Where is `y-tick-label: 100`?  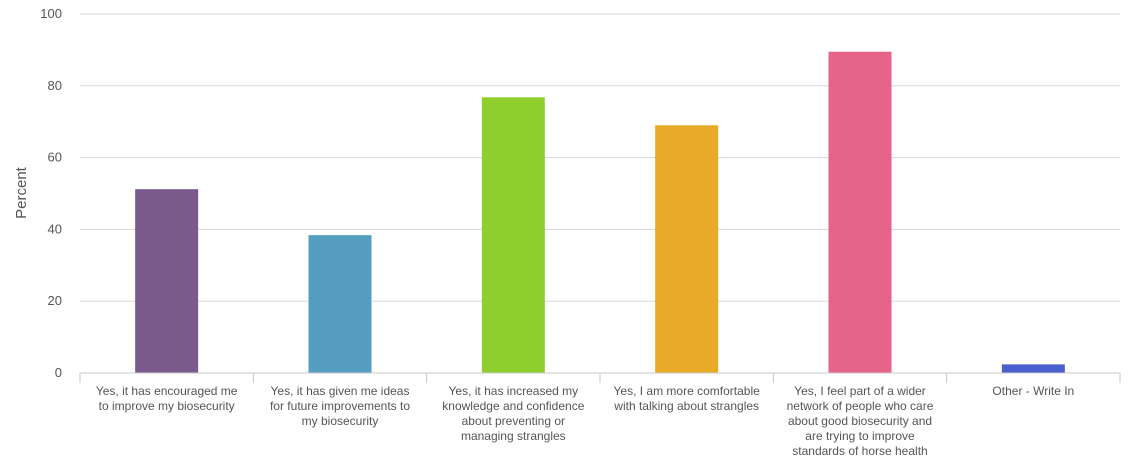 y-tick-label: 100 is located at coordinates (51, 13).